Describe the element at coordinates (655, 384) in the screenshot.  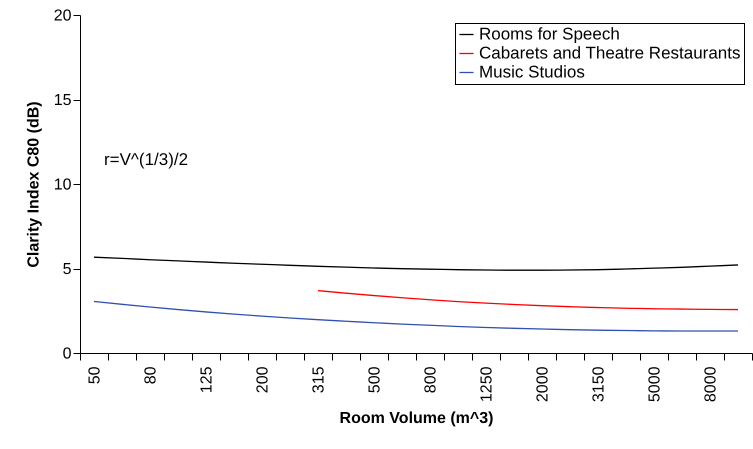
I see `x-tick-label: 5000` at that location.